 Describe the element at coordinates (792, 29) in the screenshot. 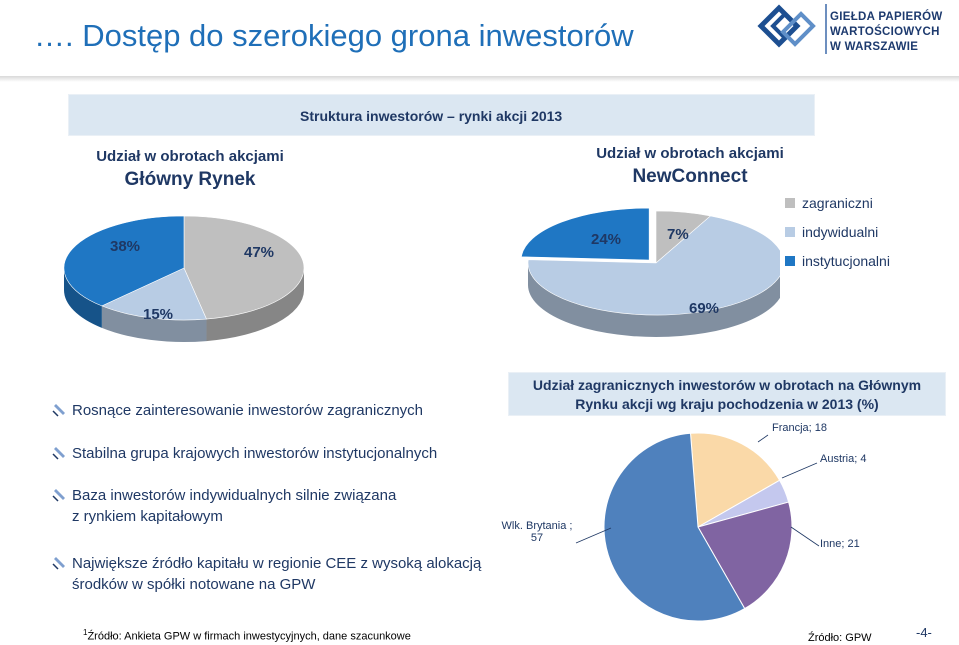

I see `gpw-logo-icon` at that location.